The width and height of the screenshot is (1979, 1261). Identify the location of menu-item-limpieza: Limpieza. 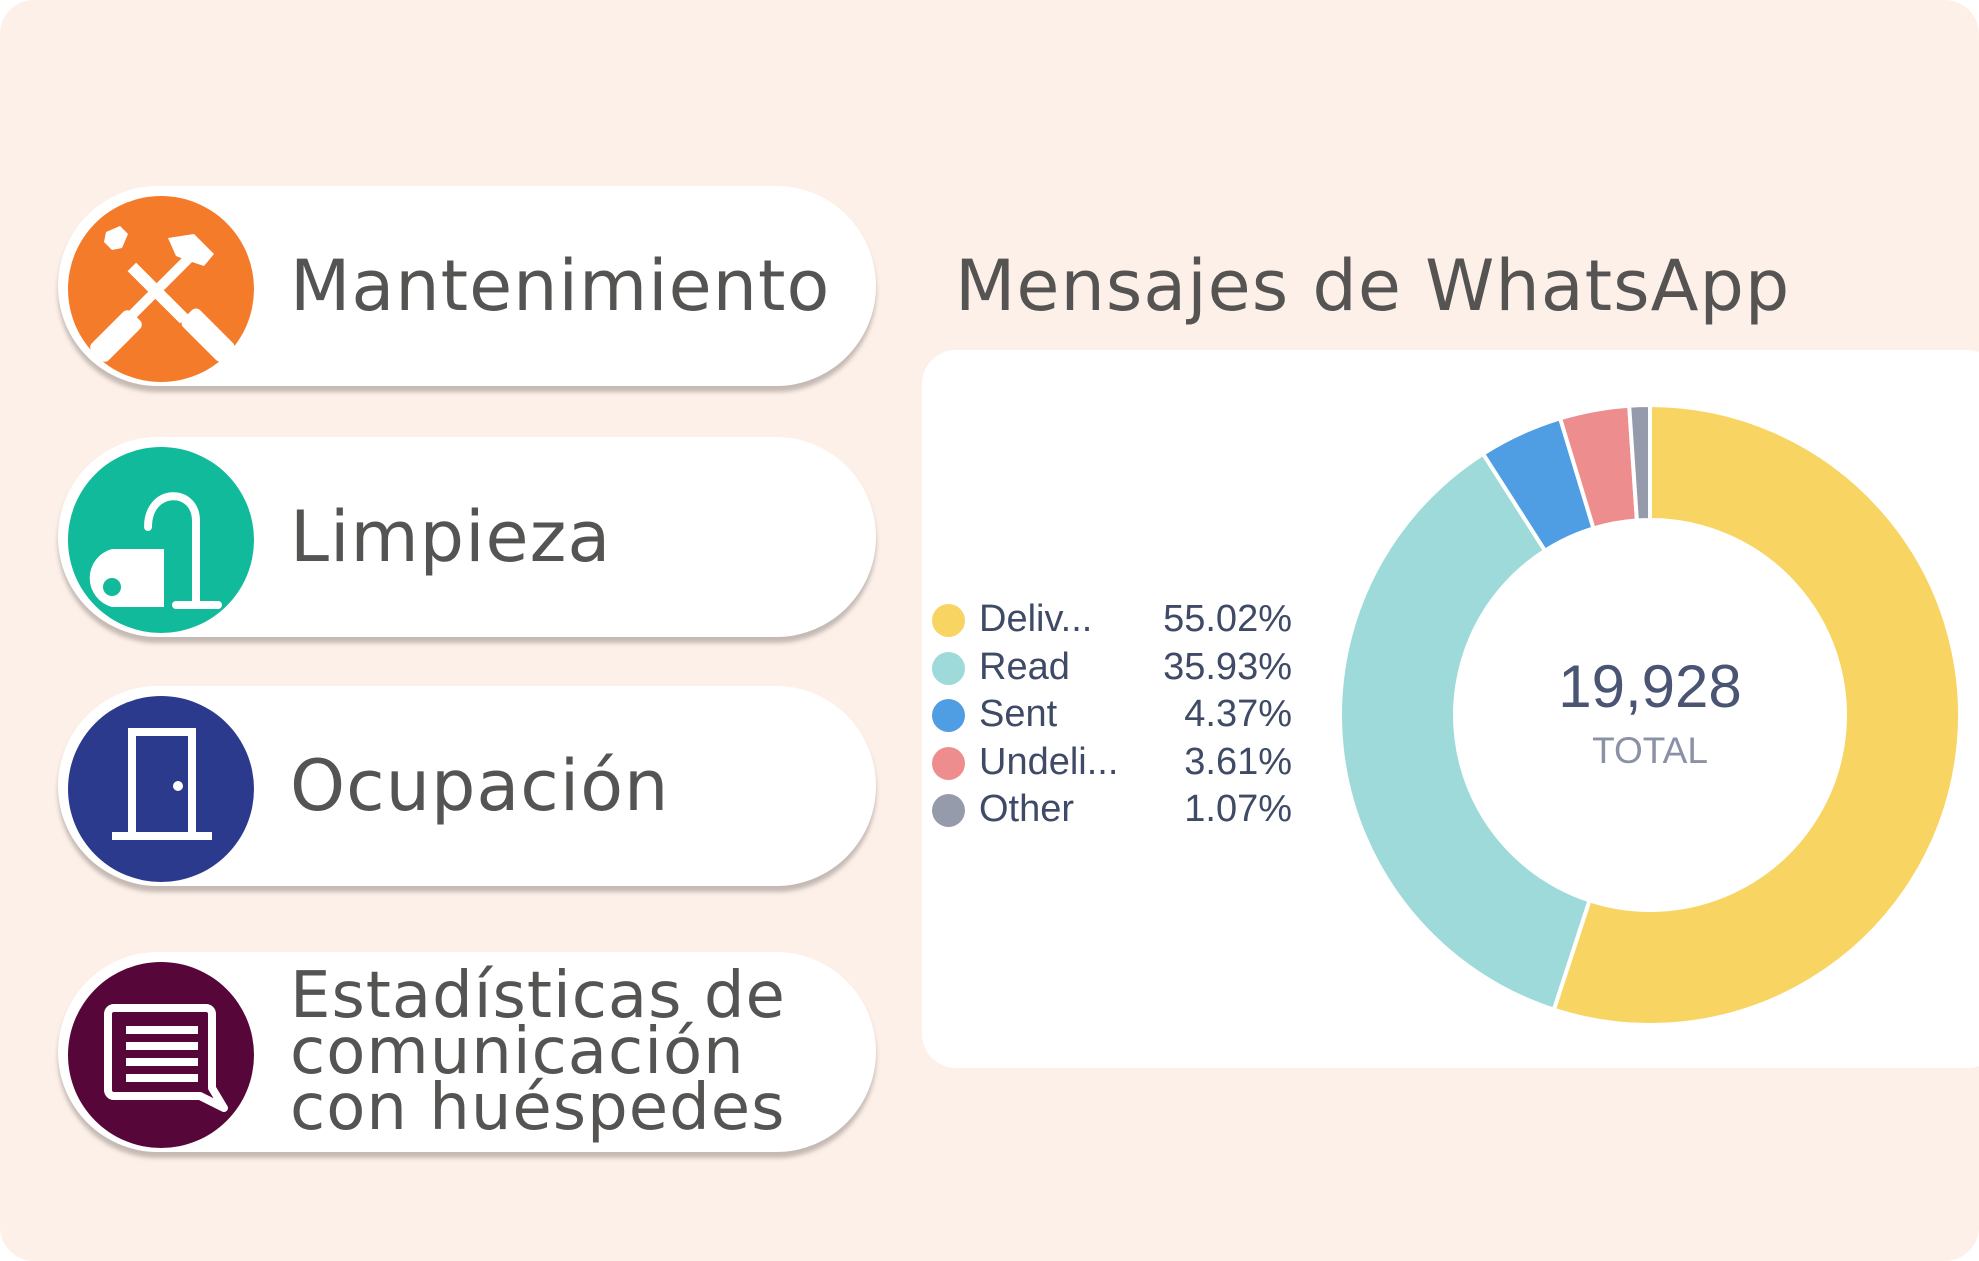
(467, 537).